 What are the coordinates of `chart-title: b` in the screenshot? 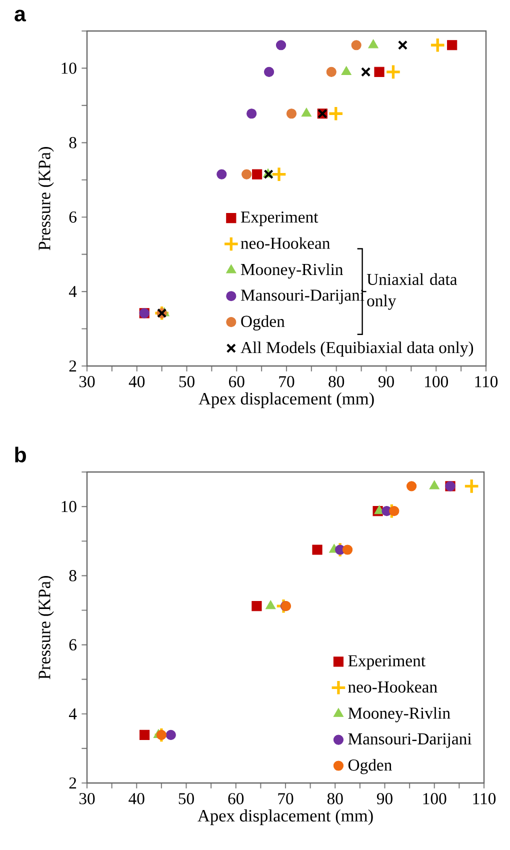 It's located at (20, 454).